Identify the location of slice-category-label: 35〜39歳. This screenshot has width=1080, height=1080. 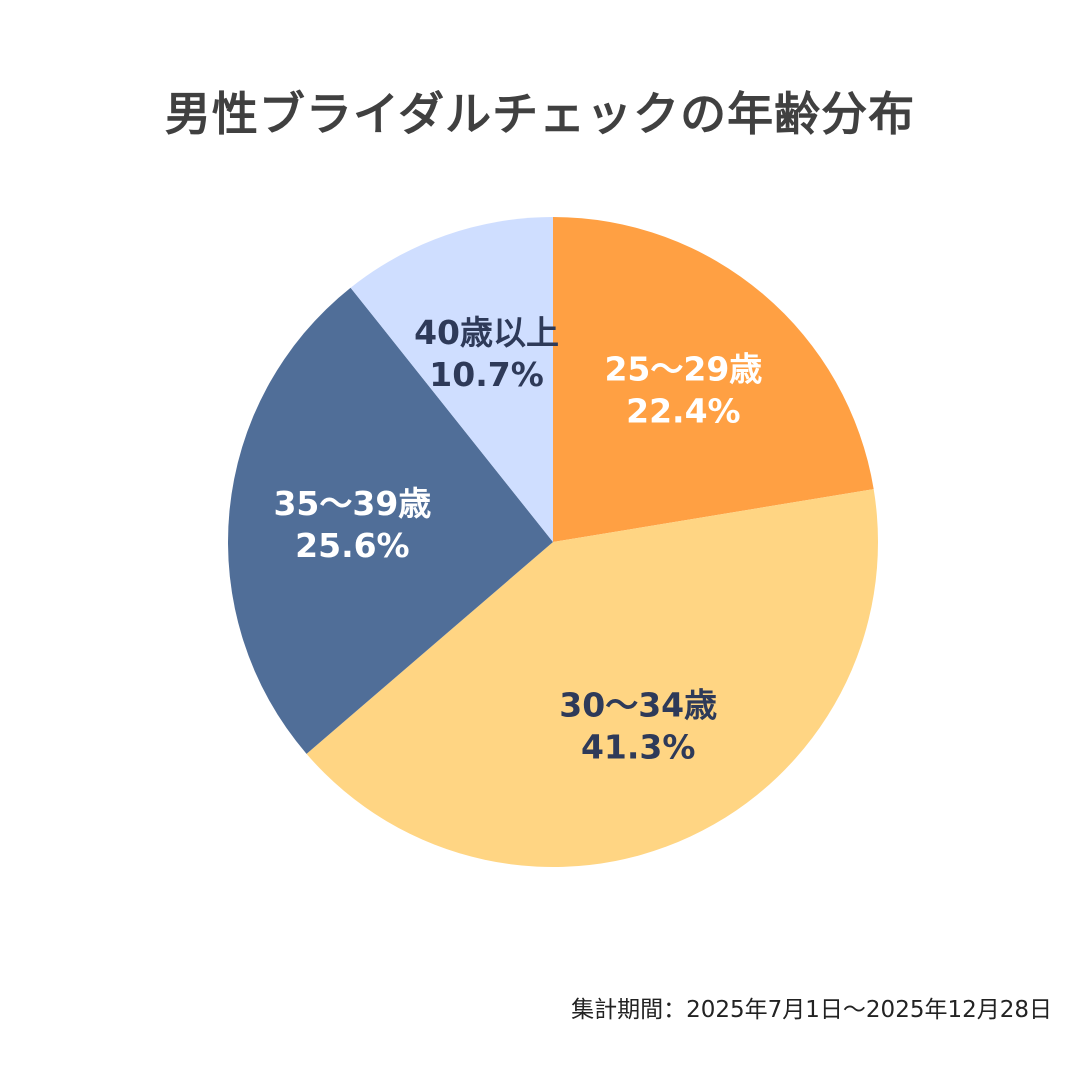
(352, 503).